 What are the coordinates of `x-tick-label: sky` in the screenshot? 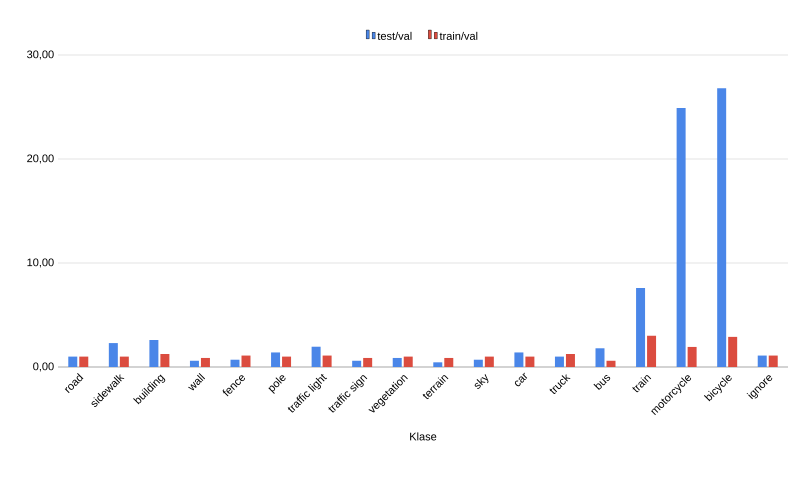 It's located at (481, 381).